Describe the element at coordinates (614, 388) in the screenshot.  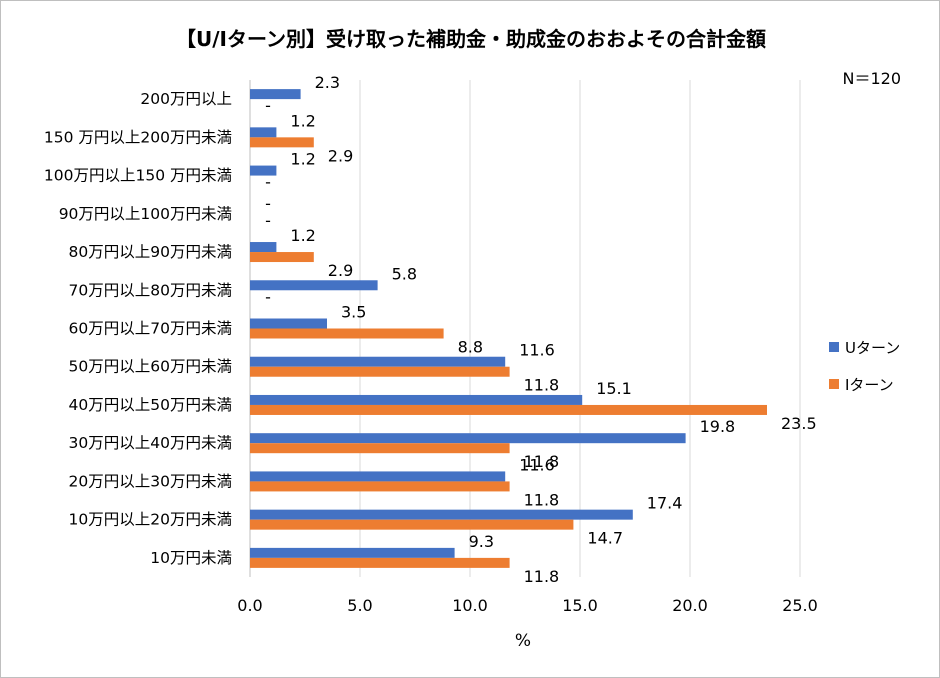
I see `data-label-u-turn: 15.1` at that location.